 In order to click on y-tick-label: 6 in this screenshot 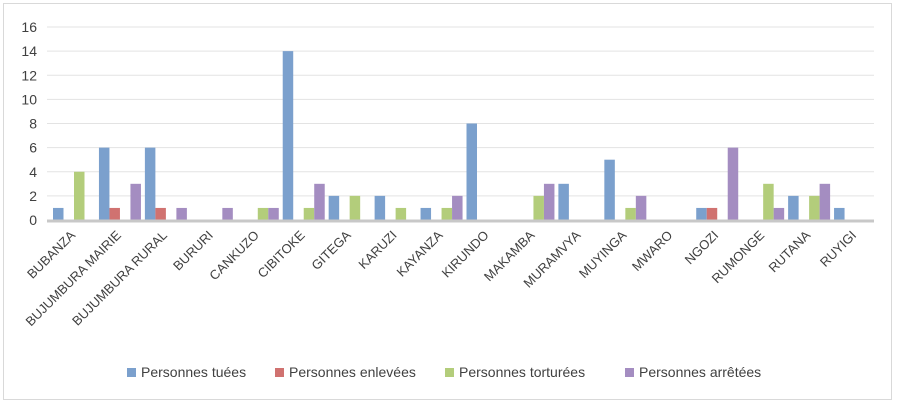, I will do `click(33, 148)`.